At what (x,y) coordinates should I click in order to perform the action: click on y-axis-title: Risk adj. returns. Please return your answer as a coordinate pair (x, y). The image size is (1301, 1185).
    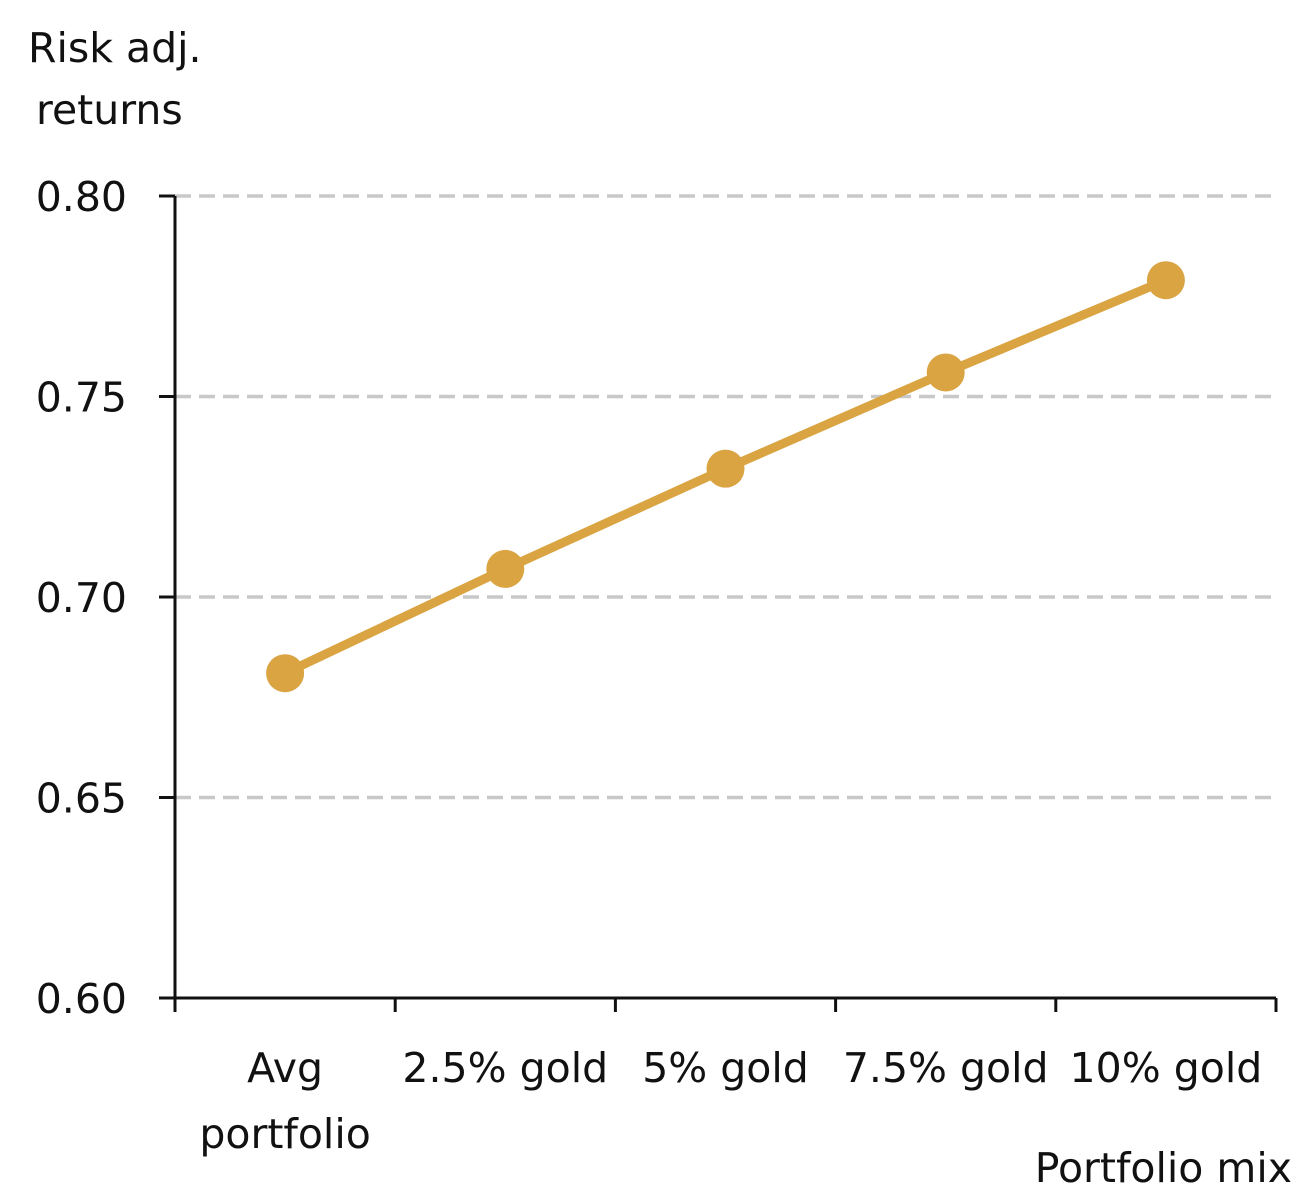
    Looking at the image, I should click on (115, 79).